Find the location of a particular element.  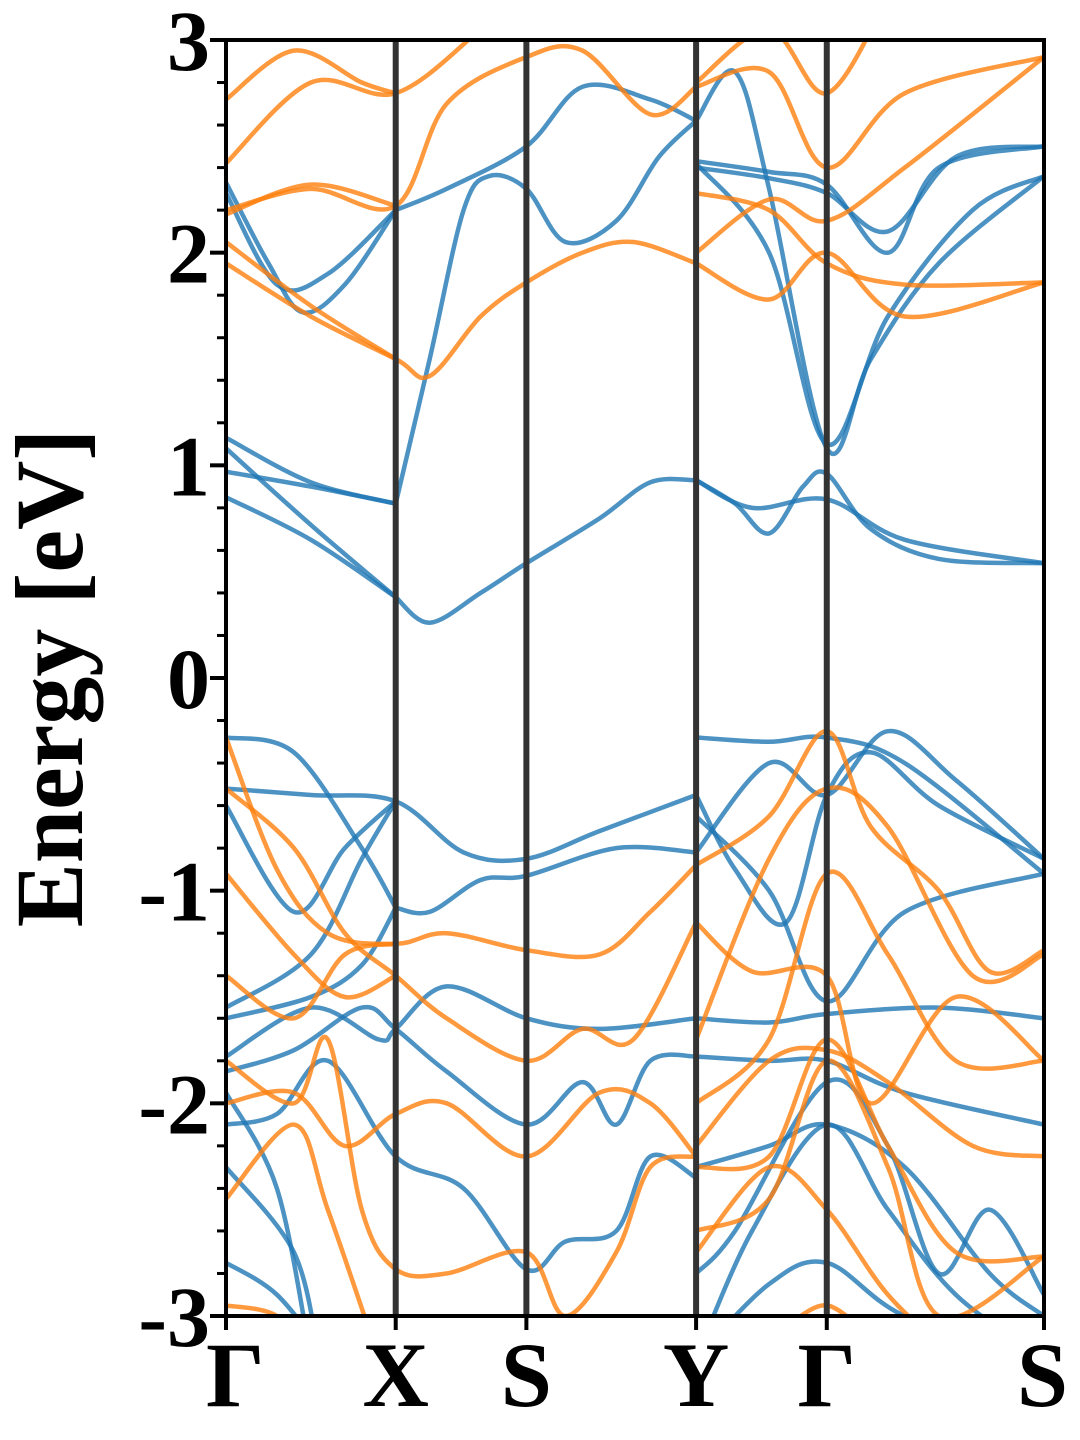

y-axis-label: Energy [eV] is located at coordinates (51, 678).